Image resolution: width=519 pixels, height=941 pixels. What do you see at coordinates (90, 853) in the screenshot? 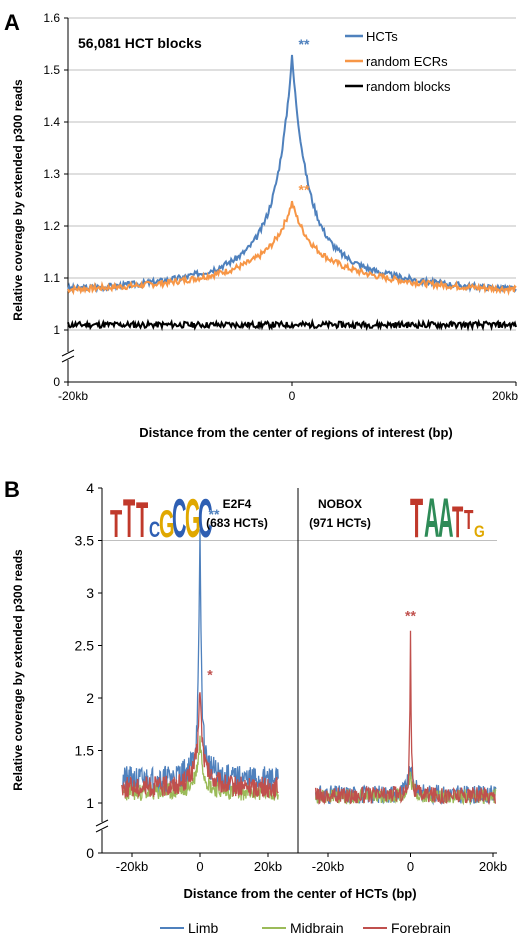
I see `panel-b-y-tick-label: 0` at bounding box center [90, 853].